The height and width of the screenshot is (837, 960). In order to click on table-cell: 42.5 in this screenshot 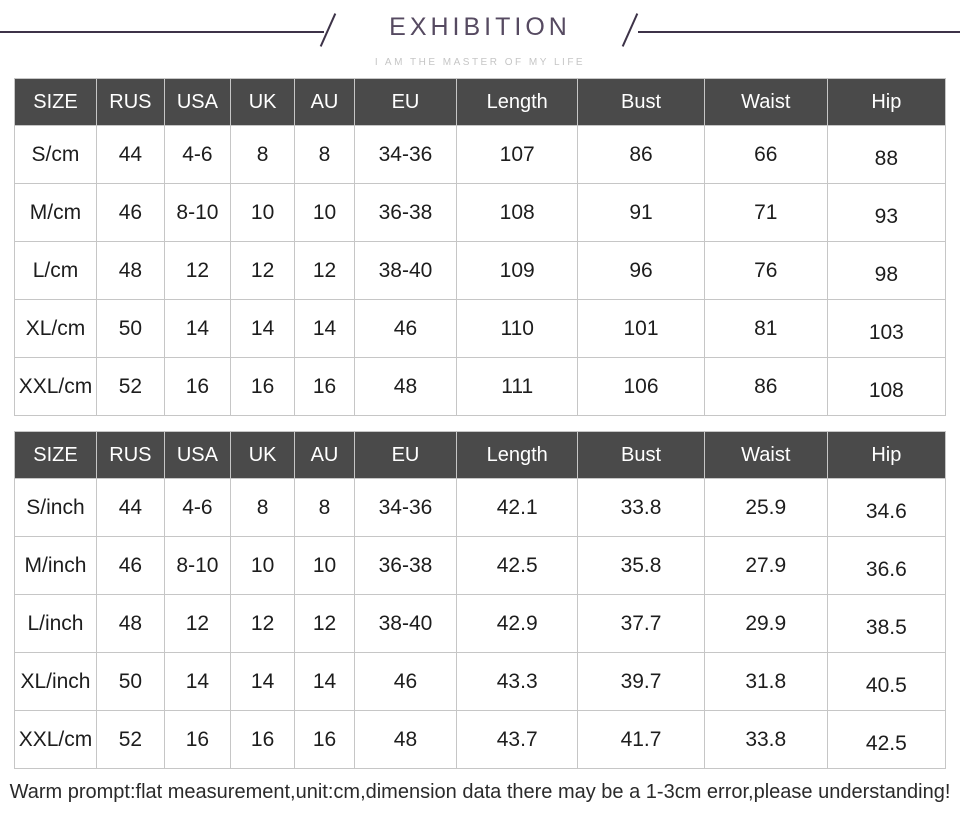, I will do `click(517, 565)`.